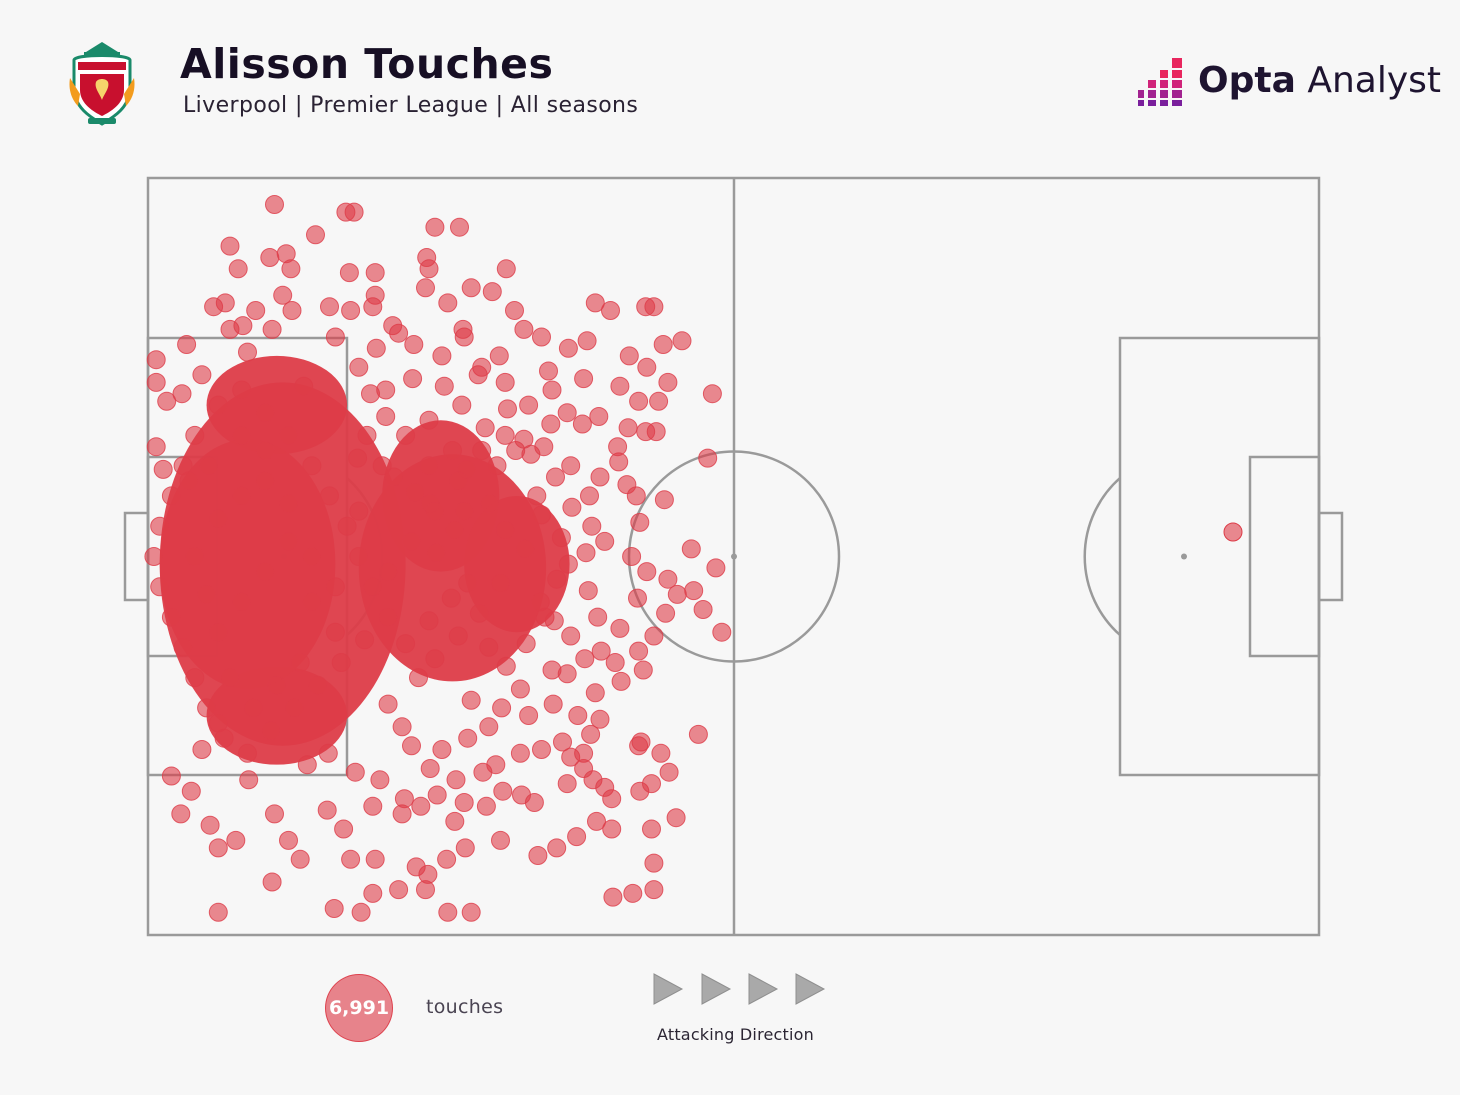 This screenshot has width=1460, height=1095. Describe the element at coordinates (739, 989) in the screenshot. I see `attacking-direction-arrows` at that location.